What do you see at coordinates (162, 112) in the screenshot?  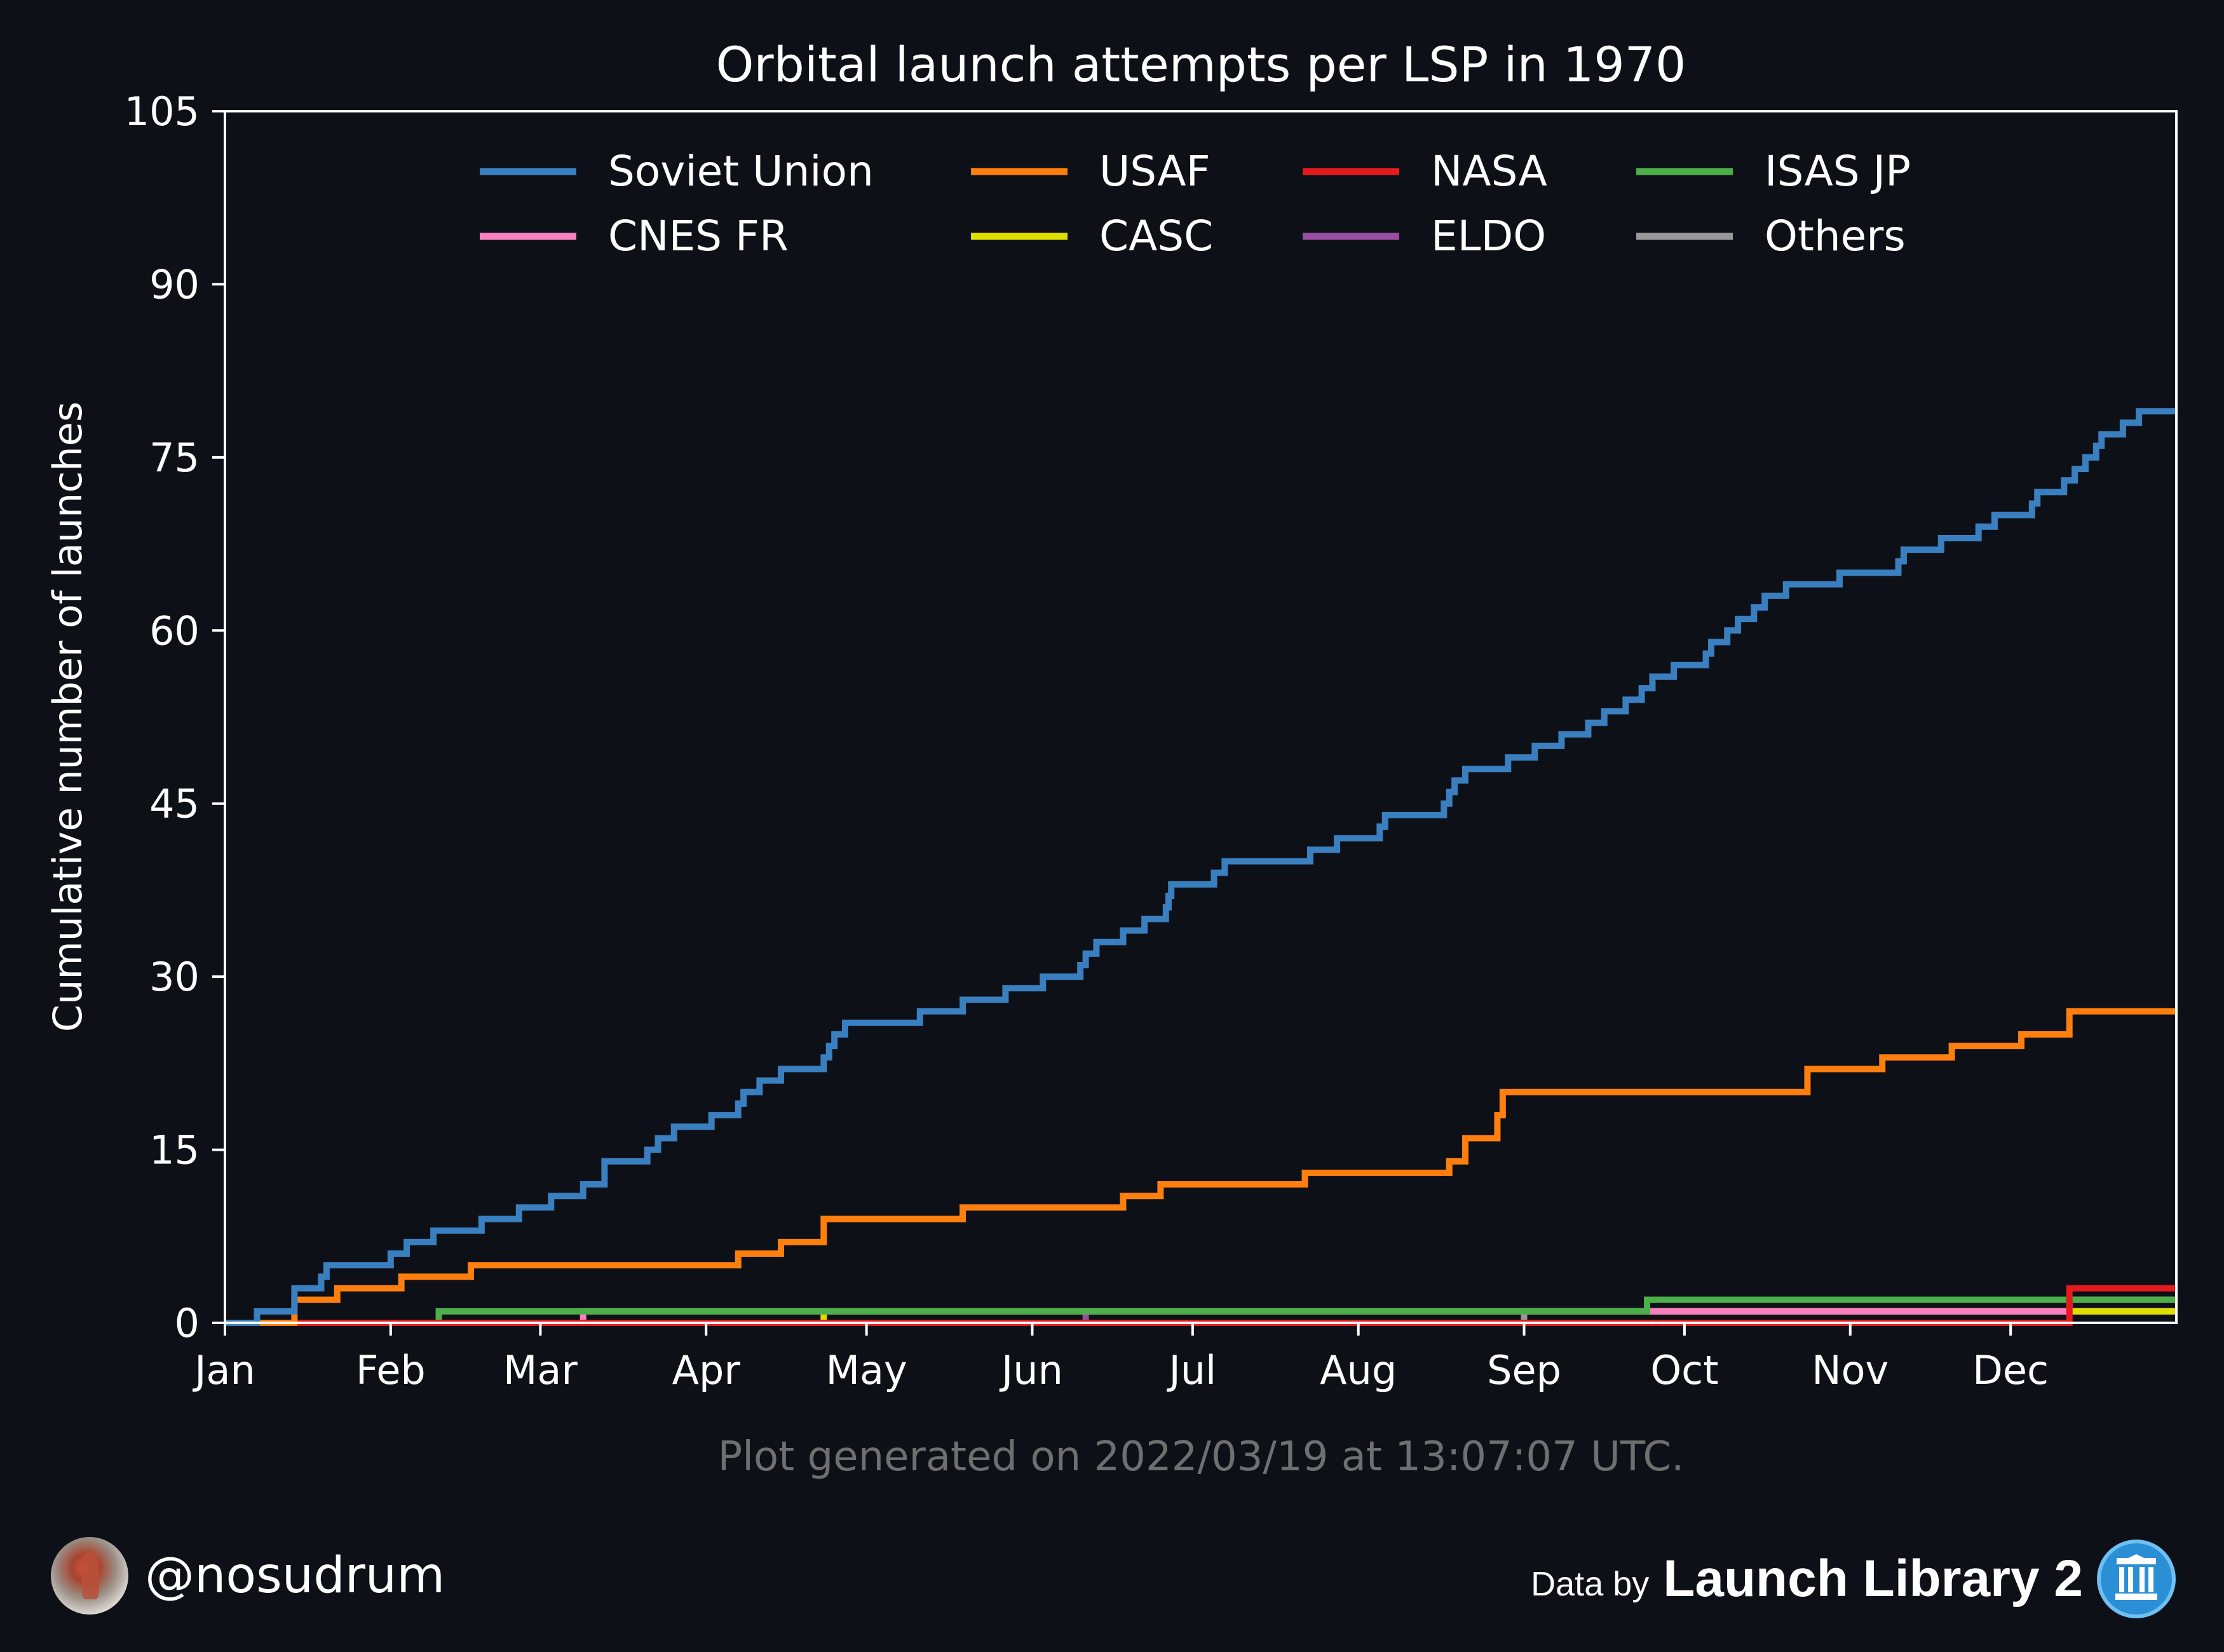 I see `y-tick-label: 105` at bounding box center [162, 112].